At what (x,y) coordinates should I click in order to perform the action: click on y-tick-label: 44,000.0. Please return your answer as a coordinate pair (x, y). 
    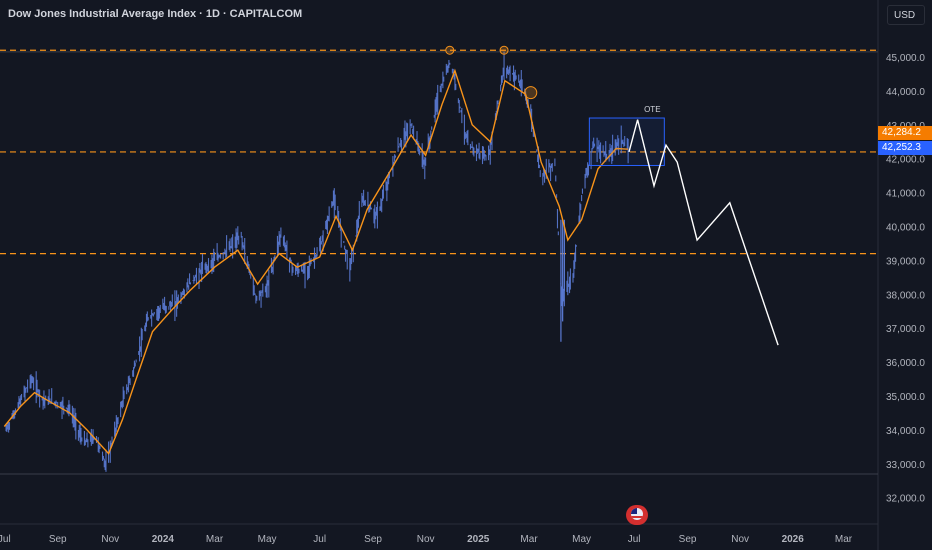
    Looking at the image, I should click on (905, 92).